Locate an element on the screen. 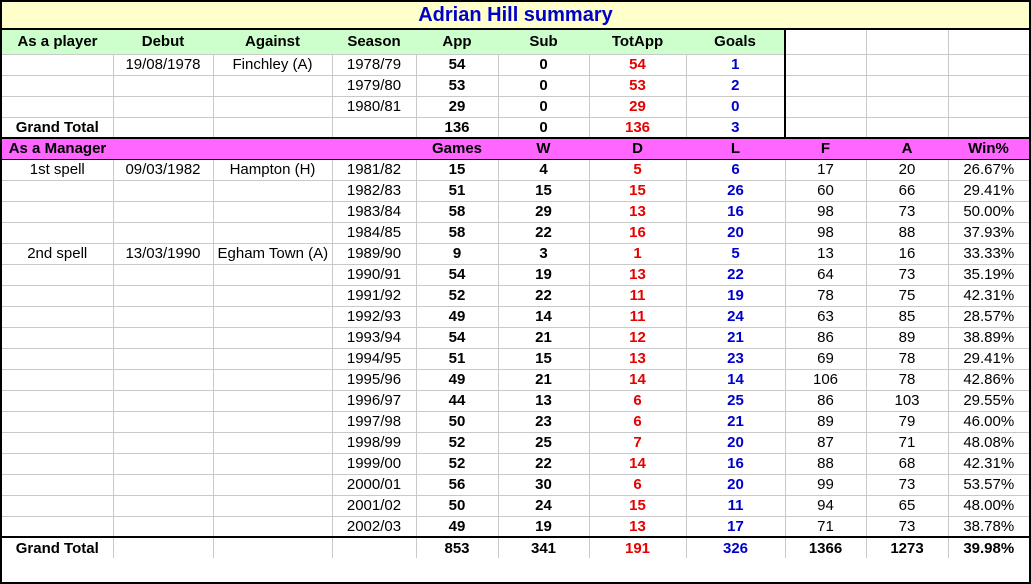  manager-data-cell: 38.78% is located at coordinates (988, 527).